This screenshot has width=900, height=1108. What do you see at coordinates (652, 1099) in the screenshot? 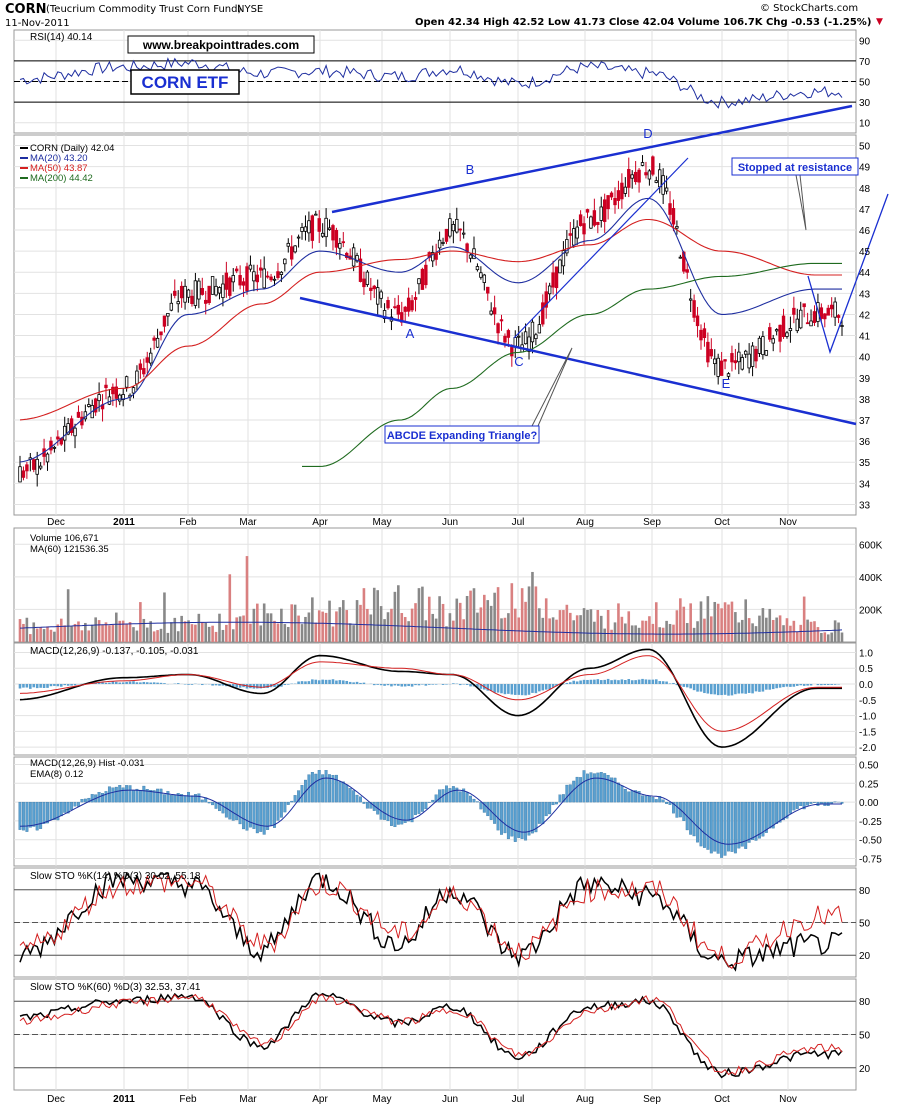
I see `x-tick-label: Sep` at bounding box center [652, 1099].